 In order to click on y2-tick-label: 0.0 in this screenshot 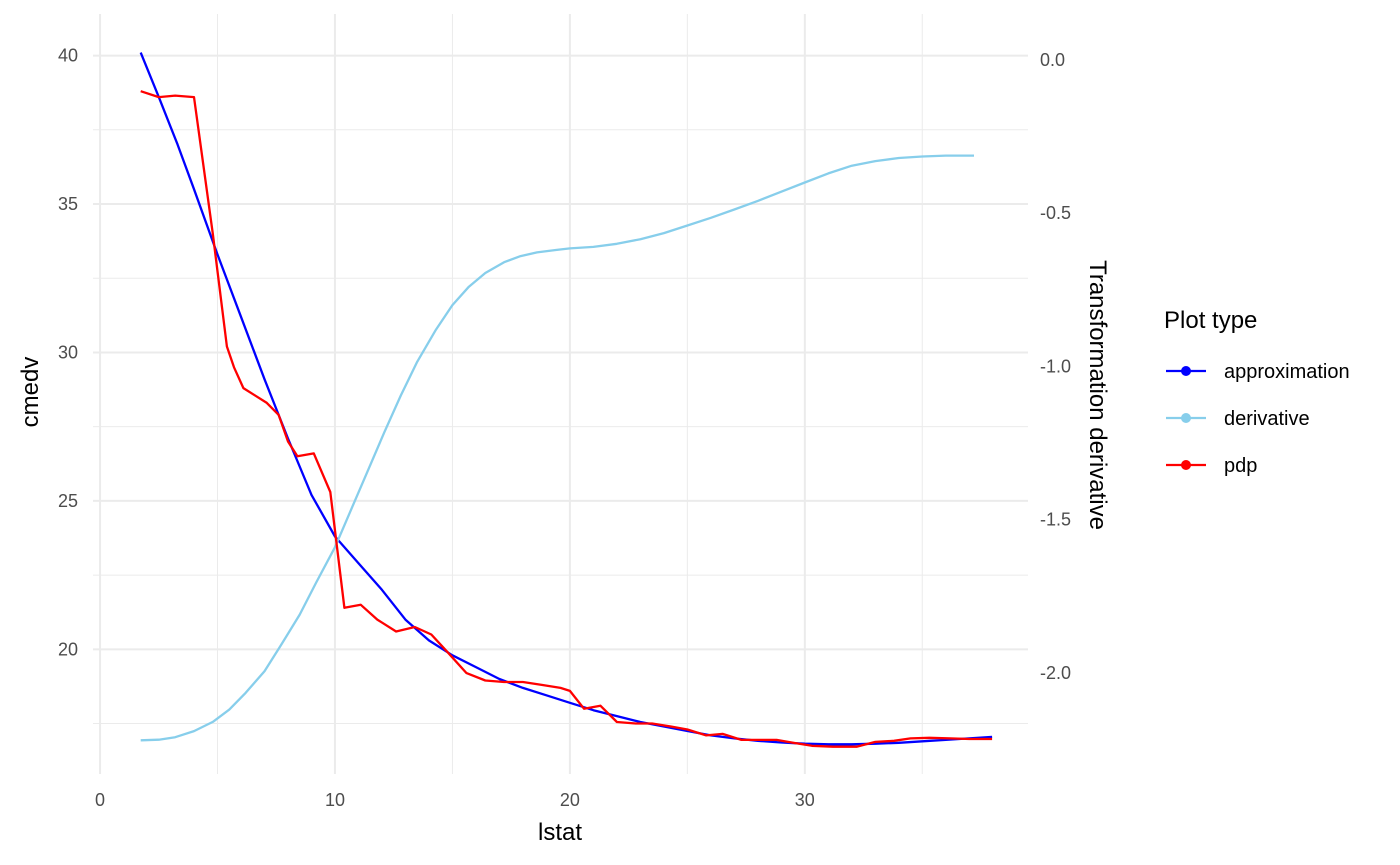, I will do `click(1052, 60)`.